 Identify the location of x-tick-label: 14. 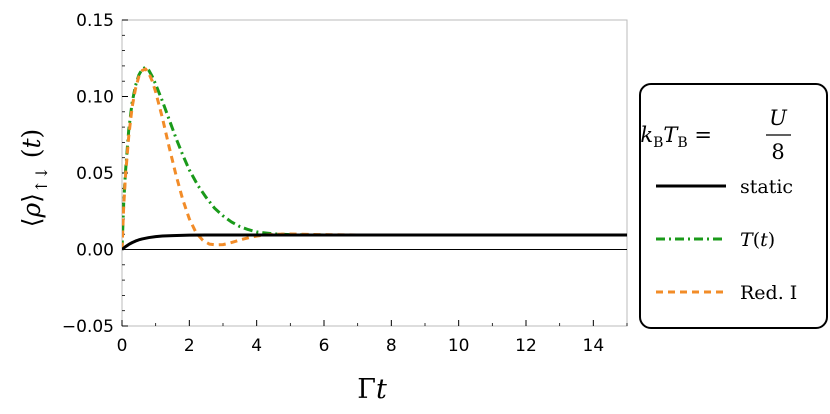
(594, 346).